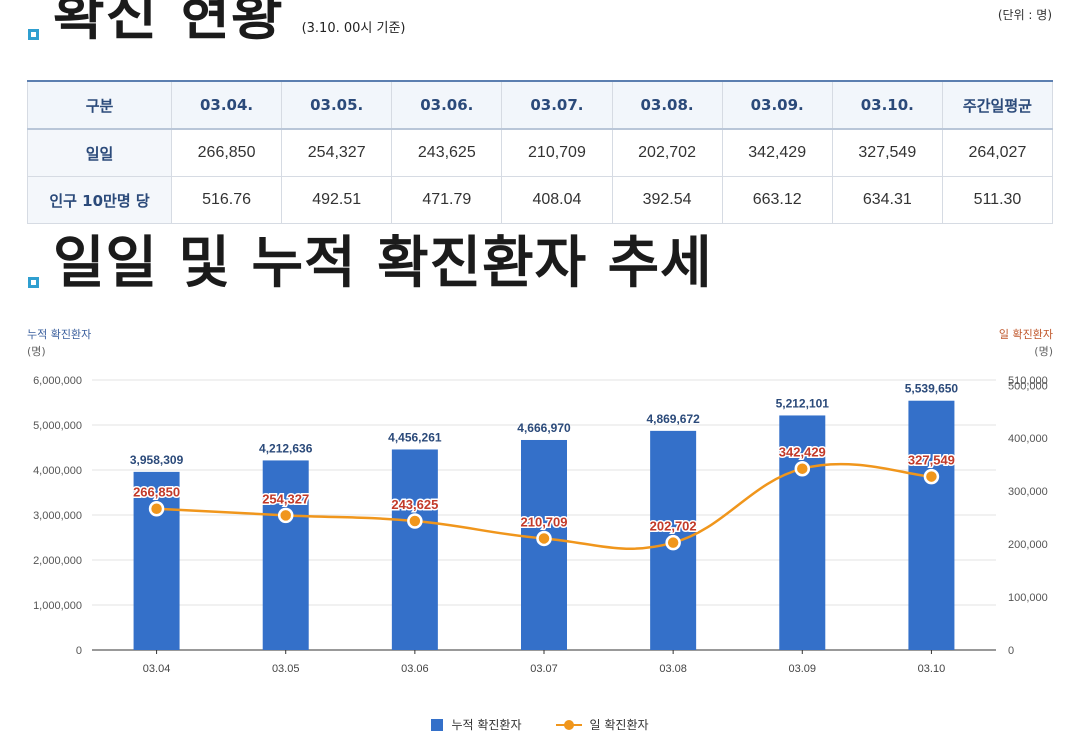  I want to click on bar-value-label: 3,958,309, so click(157, 460).